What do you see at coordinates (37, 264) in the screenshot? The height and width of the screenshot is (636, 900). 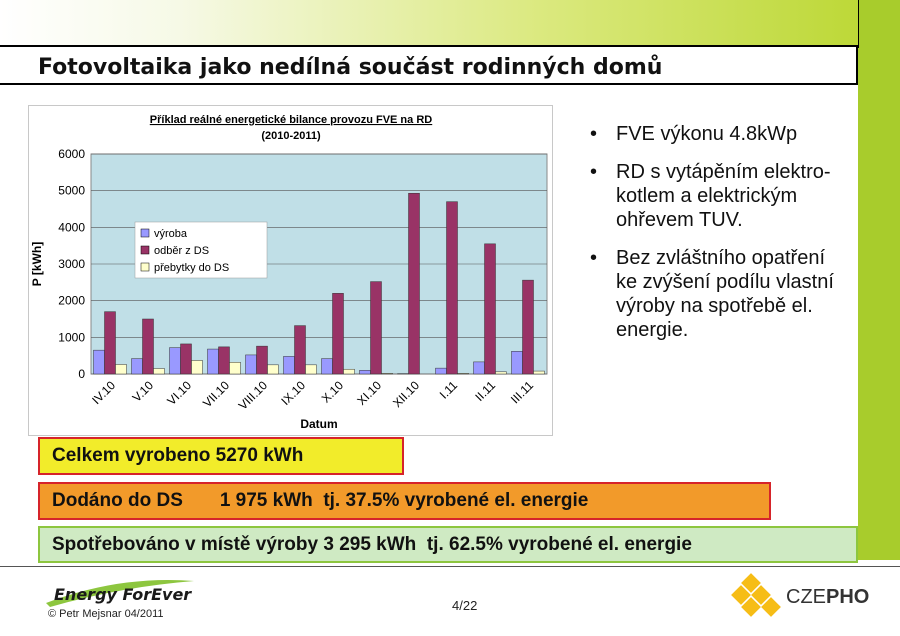 I see `y-axis-label: P [kWh]` at bounding box center [37, 264].